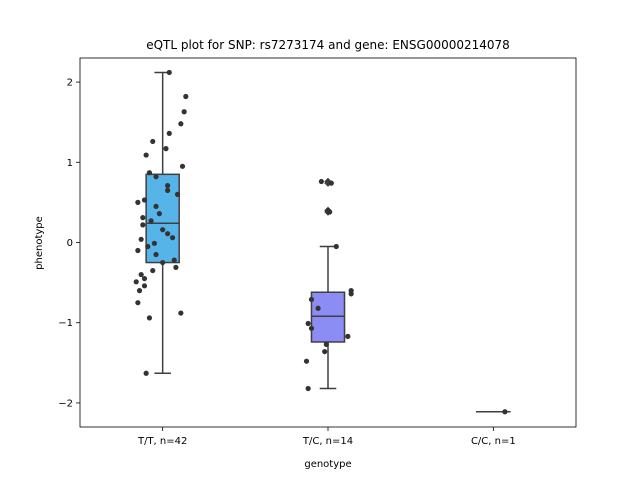 Image resolution: width=640 pixels, height=480 pixels. Describe the element at coordinates (162, 441) in the screenshot. I see `x-tick-label: T/T, n=42` at that location.